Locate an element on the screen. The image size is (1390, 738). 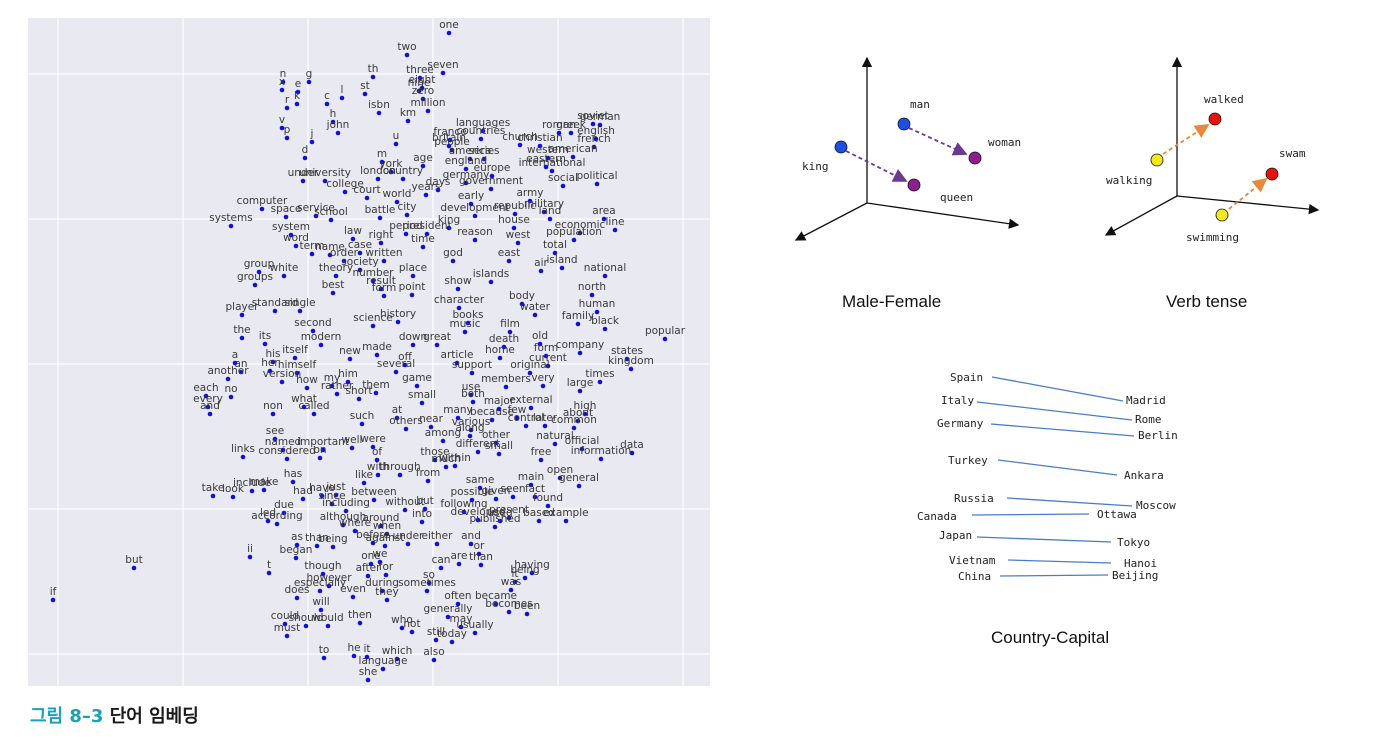
word-label: links is located at coordinates (243, 449).